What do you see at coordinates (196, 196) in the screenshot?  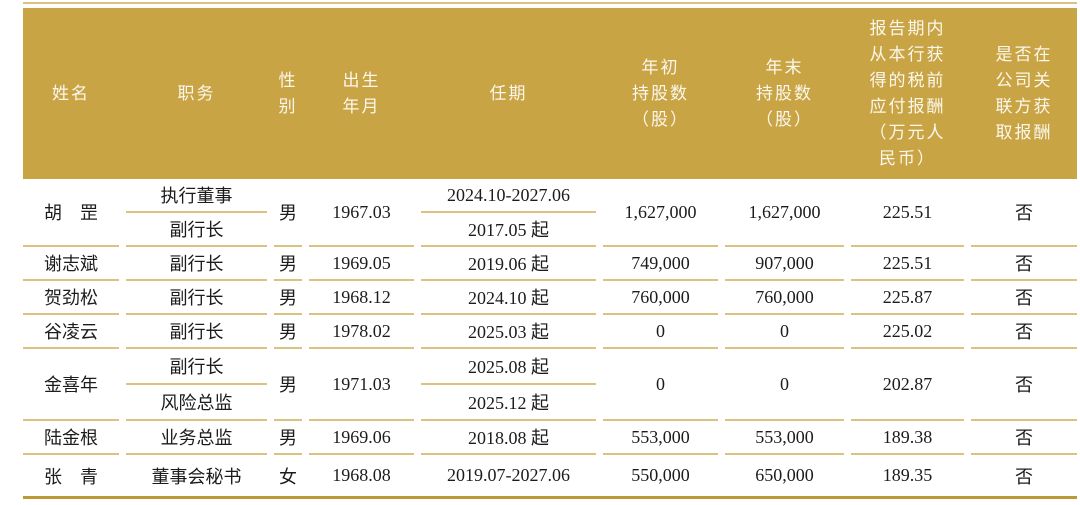 I see `cell-positions-0: 执行董事` at bounding box center [196, 196].